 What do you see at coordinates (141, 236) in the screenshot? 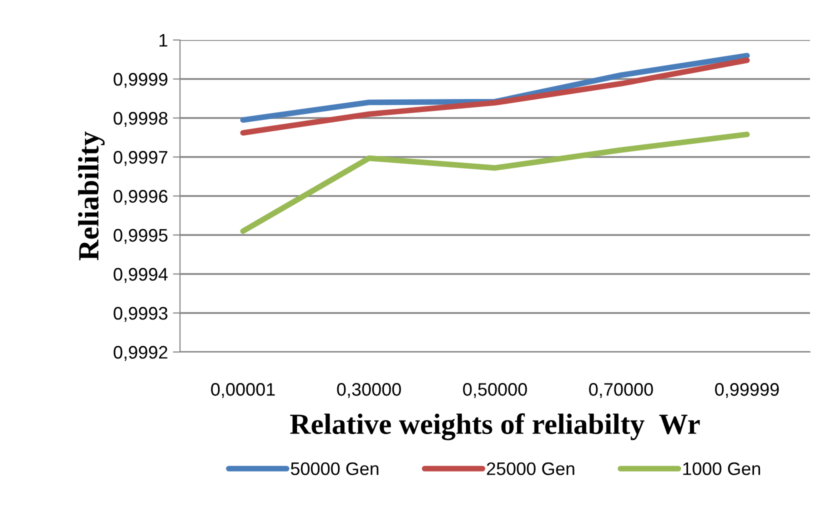
I see `y-tick-label: 0,9995` at bounding box center [141, 236].